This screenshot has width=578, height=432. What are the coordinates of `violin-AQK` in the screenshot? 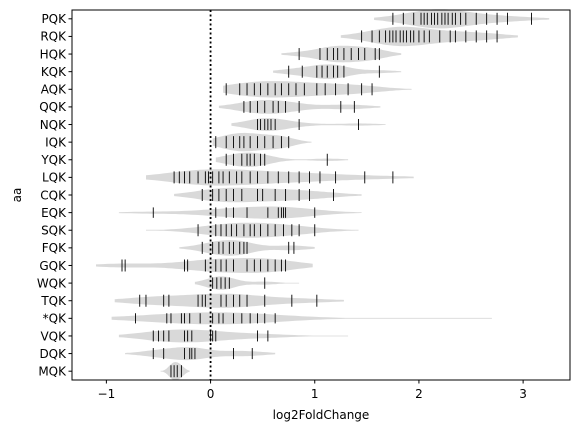 It's located at (317, 89).